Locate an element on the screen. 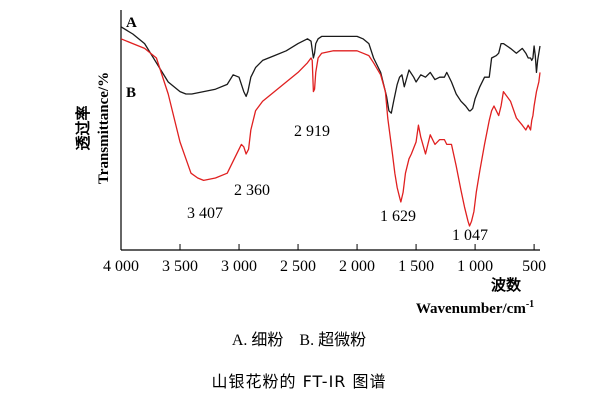 The height and width of the screenshot is (402, 598). x-axis-label-cn: 波数 is located at coordinates (506, 285).